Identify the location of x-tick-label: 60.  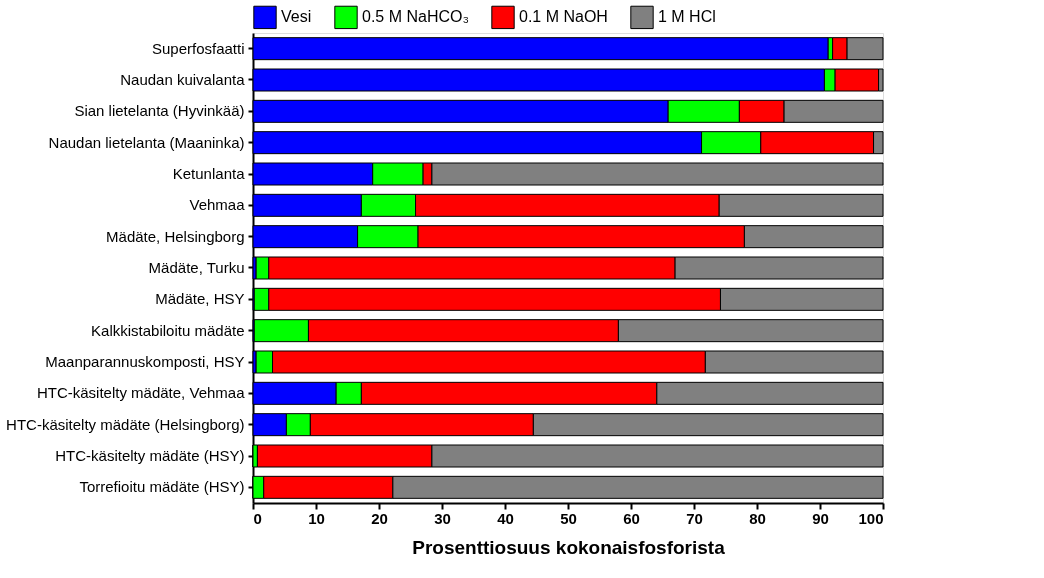
(631, 518).